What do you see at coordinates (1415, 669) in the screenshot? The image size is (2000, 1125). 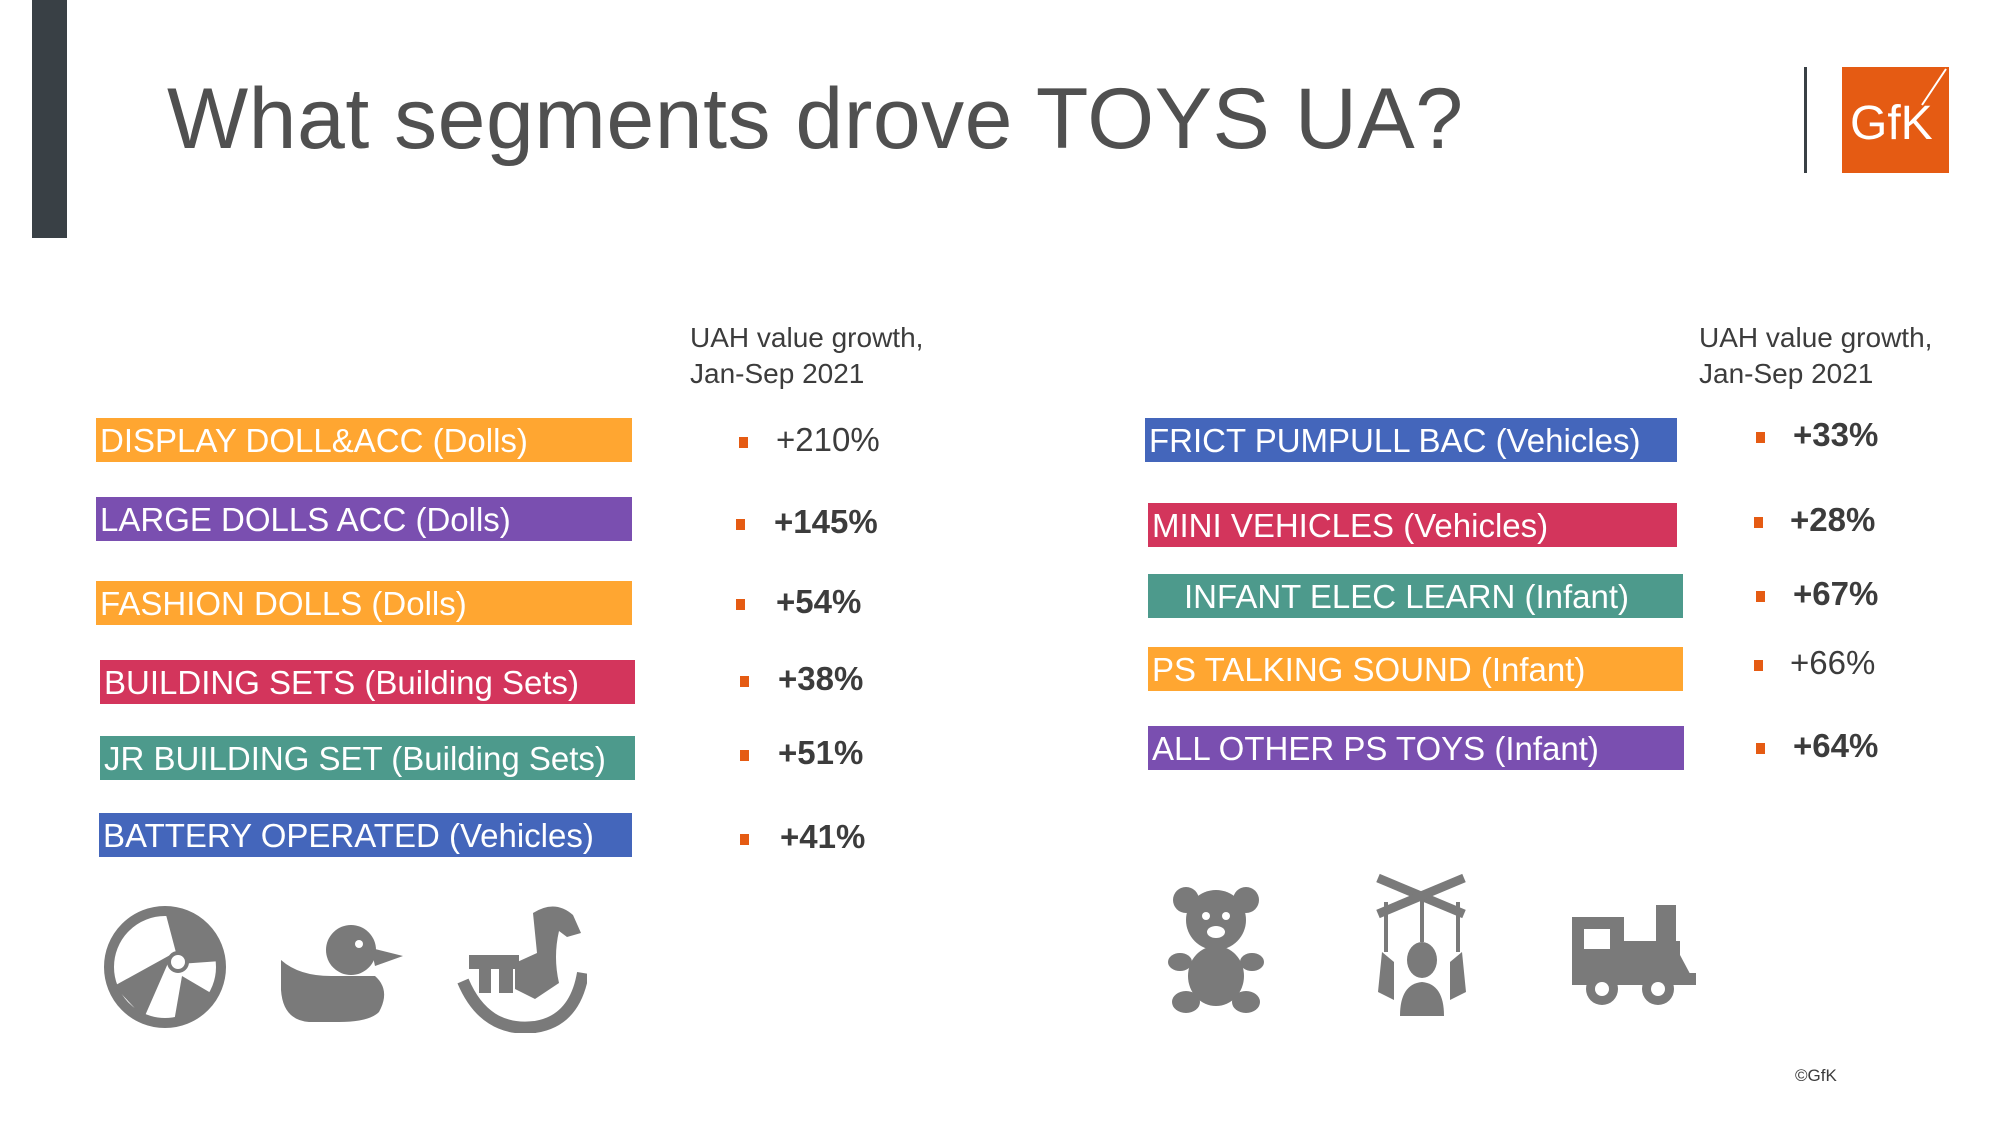 I see `segment-bar-ps-talking-sound: PS TALKING SOUND (Infant)` at bounding box center [1415, 669].